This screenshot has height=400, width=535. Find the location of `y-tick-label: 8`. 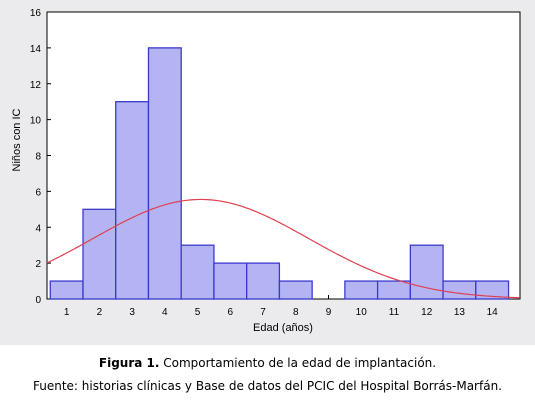

y-tick-label: 8 is located at coordinates (38, 157).